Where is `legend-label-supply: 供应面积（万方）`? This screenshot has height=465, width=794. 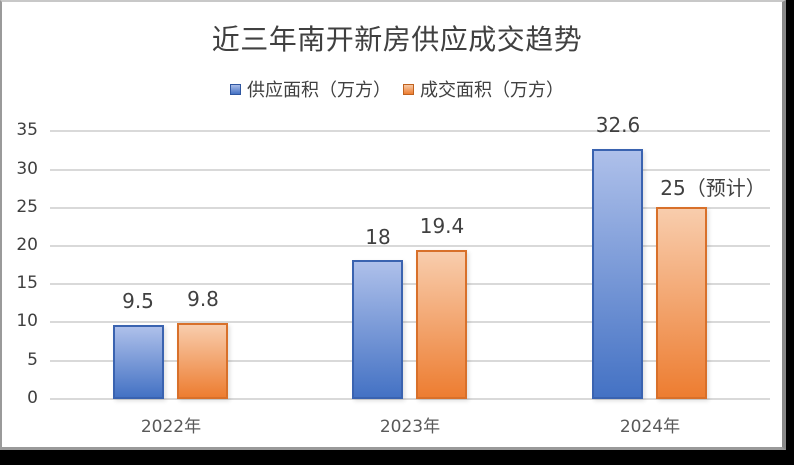 legend-label-supply: 供应面积（万方） is located at coordinates (319, 90).